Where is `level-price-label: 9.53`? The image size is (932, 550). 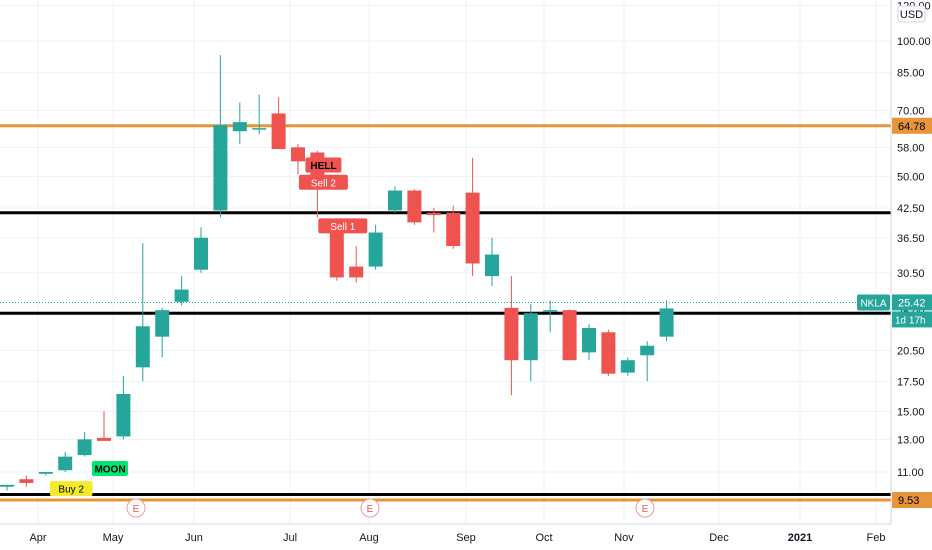 level-price-label: 9.53 is located at coordinates (912, 500).